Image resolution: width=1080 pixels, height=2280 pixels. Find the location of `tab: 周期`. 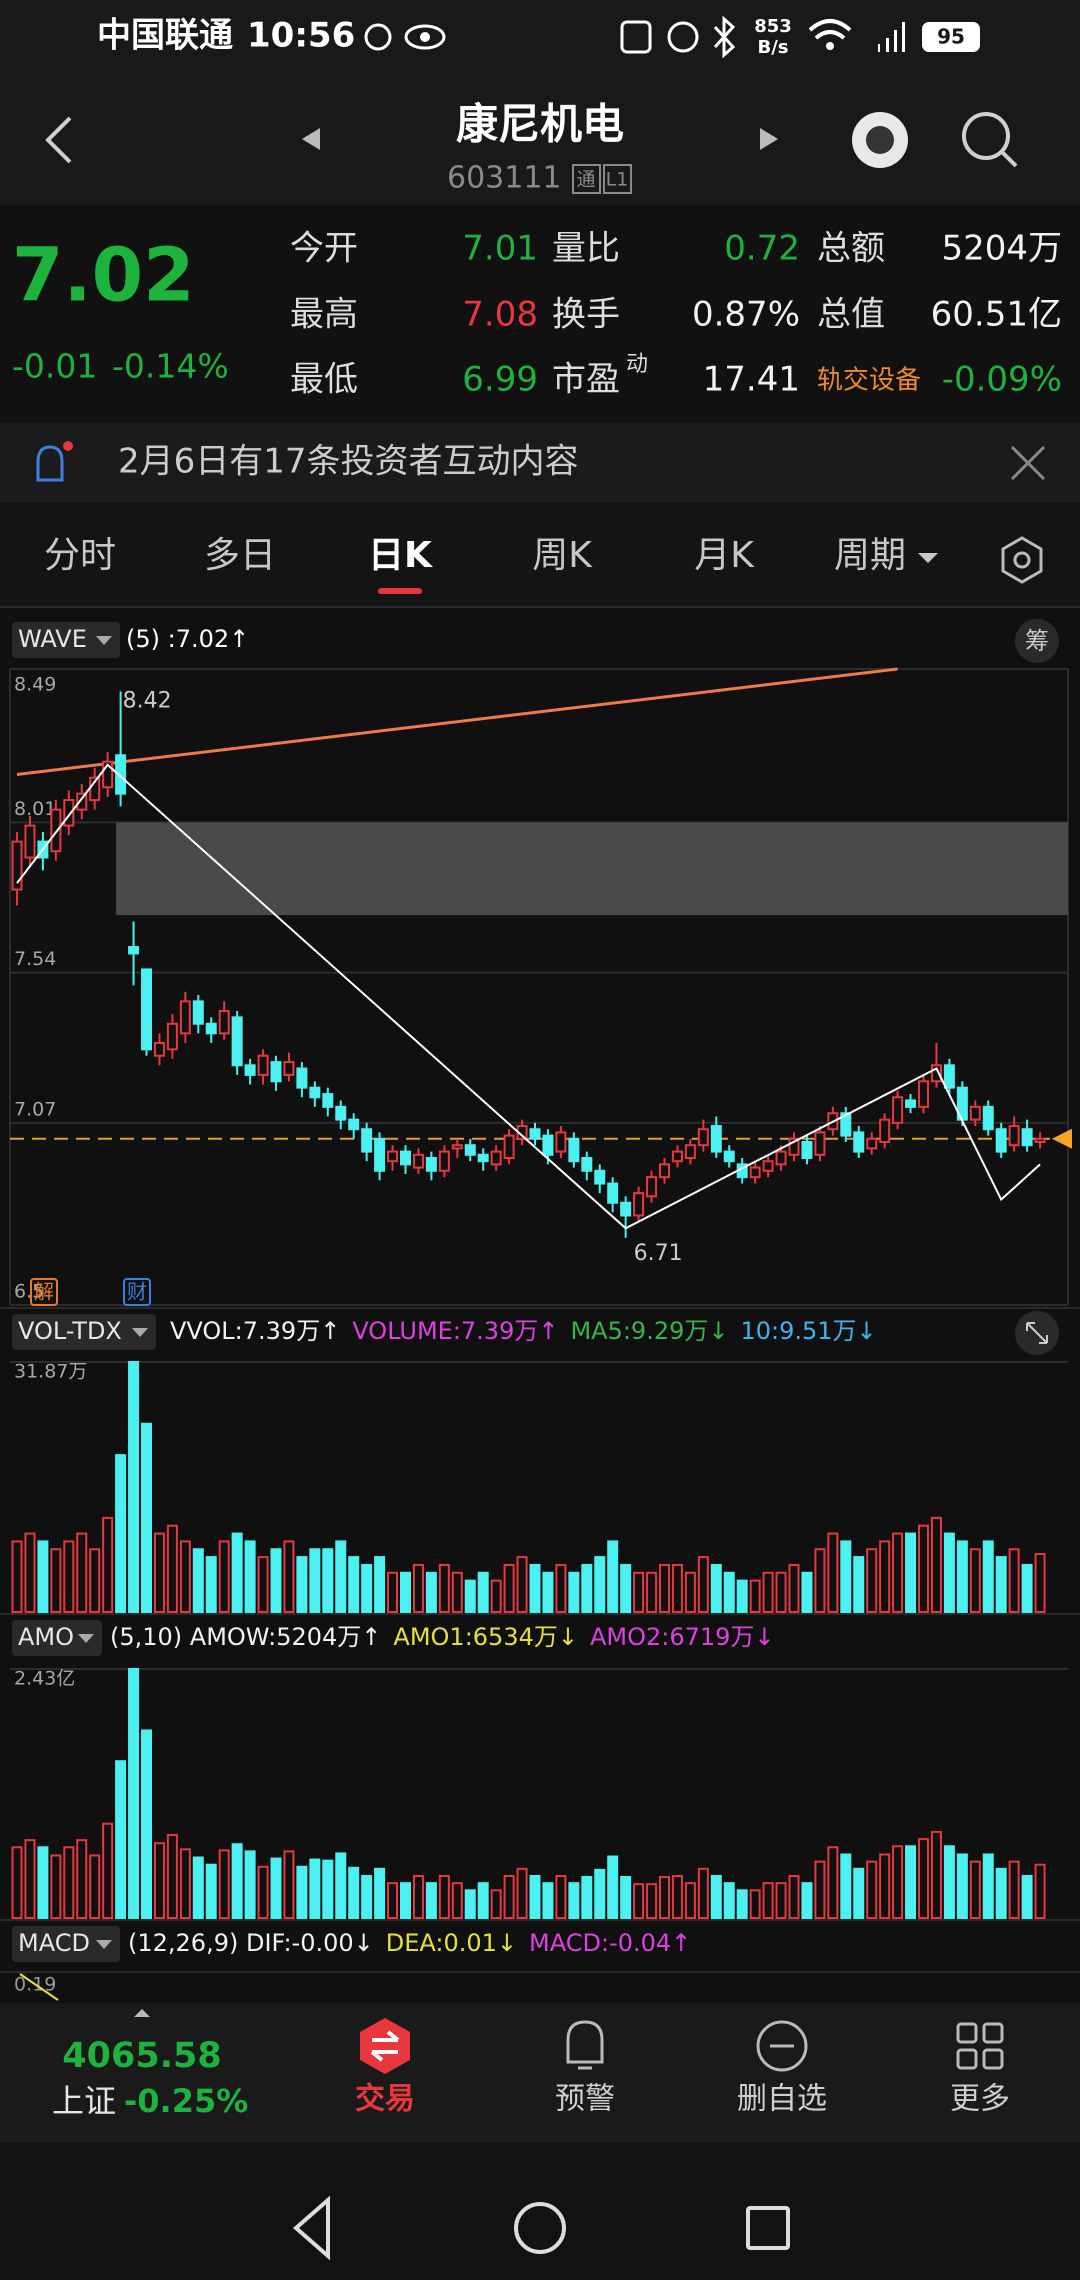

tab: 周期 is located at coordinates (870, 555).